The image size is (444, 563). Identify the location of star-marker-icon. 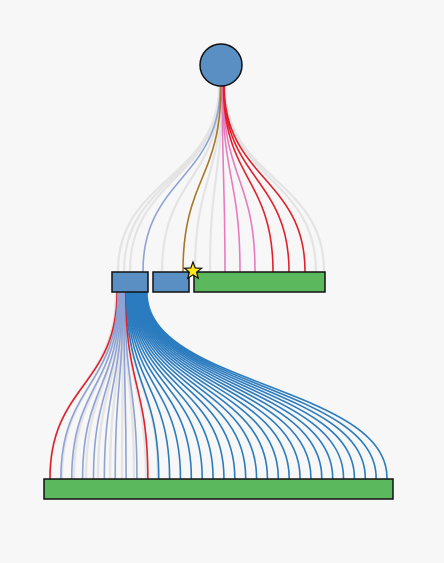
(193, 270).